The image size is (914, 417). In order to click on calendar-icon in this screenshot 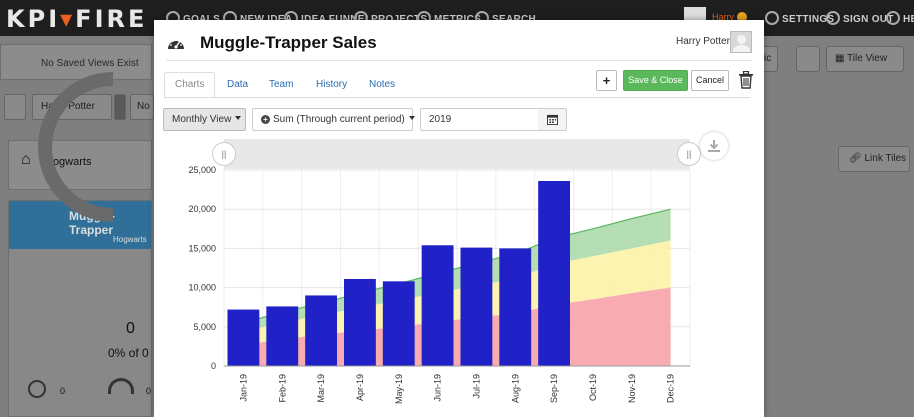, I will do `click(552, 119)`.